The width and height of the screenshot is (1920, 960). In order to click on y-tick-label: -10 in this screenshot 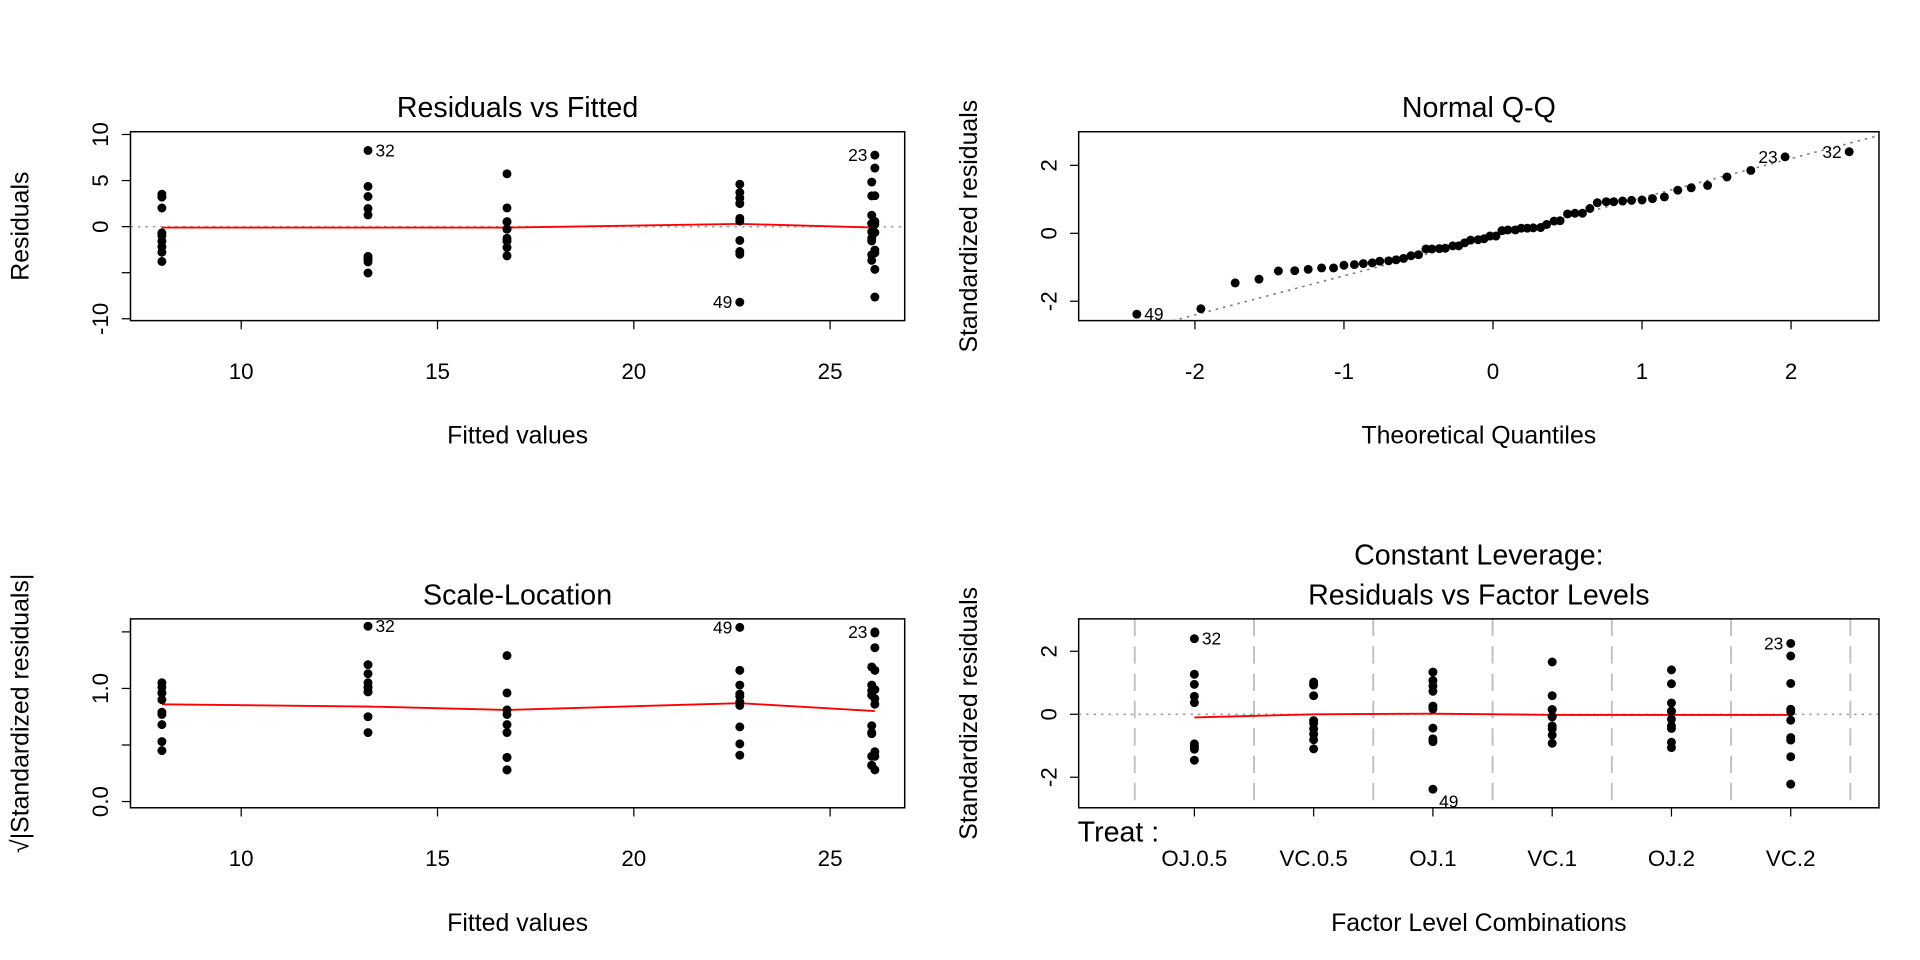, I will do `click(100, 319)`.